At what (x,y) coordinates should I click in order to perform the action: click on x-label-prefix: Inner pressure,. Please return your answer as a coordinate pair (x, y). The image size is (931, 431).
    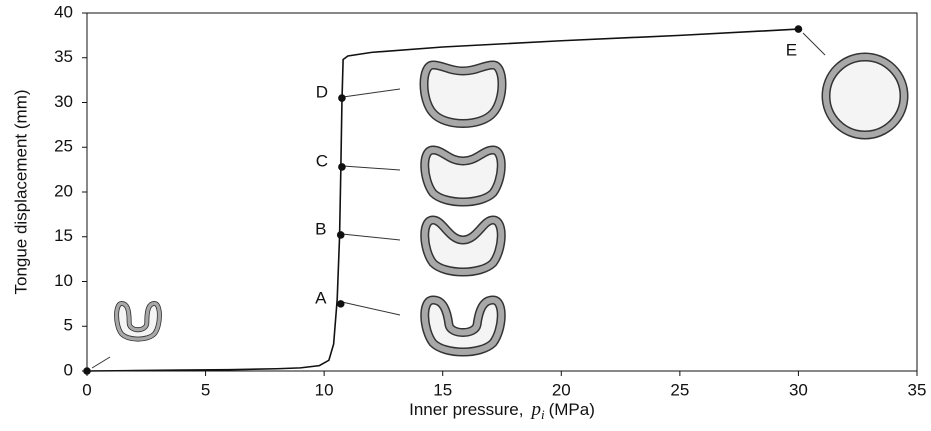
    Looking at the image, I should click on (466, 409).